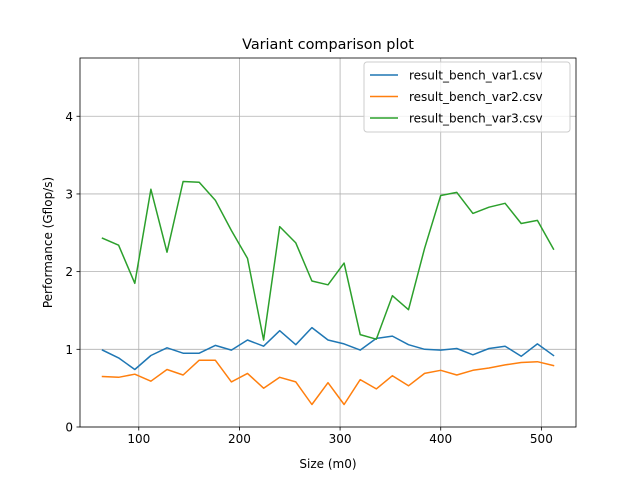 The image size is (640, 484). Describe the element at coordinates (476, 76) in the screenshot. I see `legend-label-1: result_bench_var1.csv` at that location.